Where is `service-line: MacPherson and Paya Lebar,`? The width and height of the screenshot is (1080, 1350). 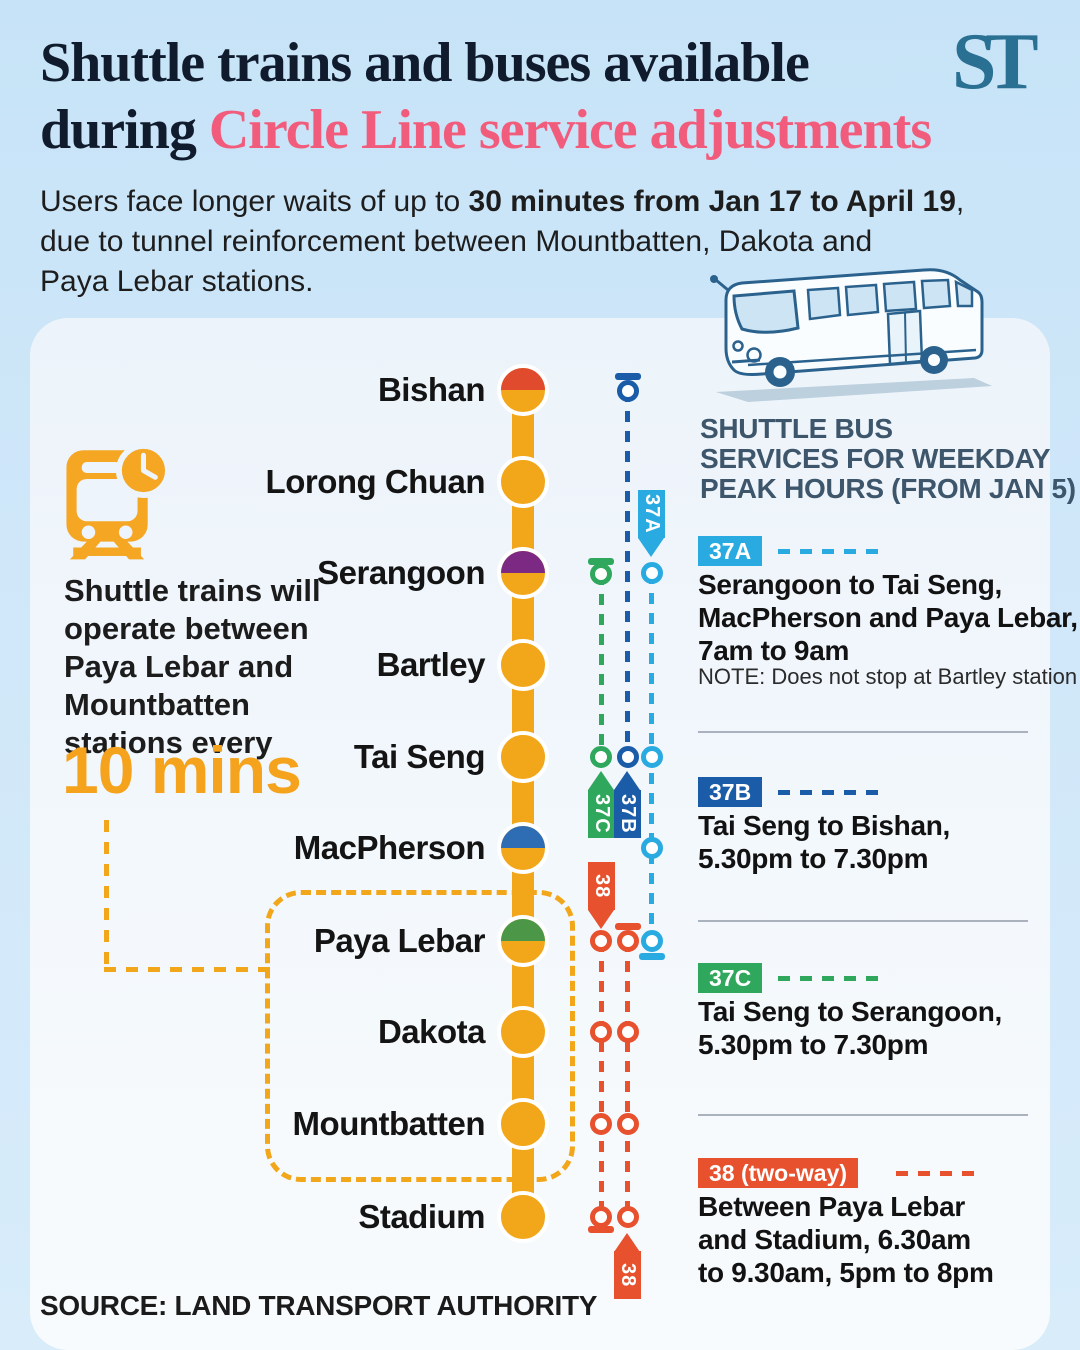 service-line: MacPherson and Paya Lebar, is located at coordinates (888, 617).